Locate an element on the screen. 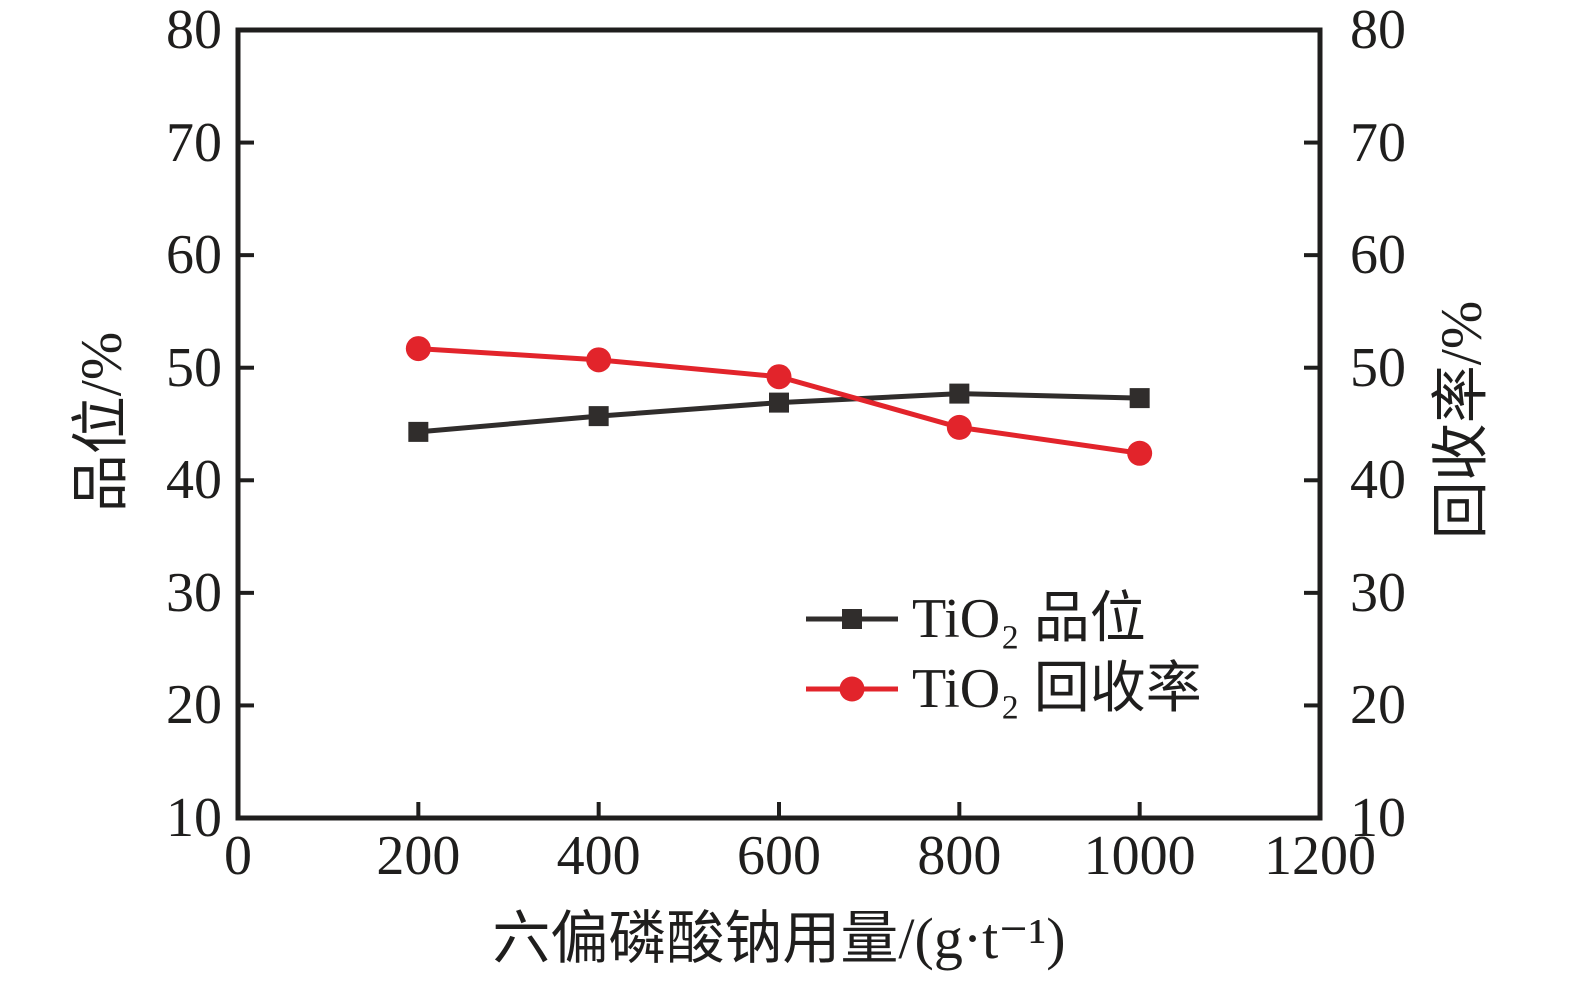 This screenshot has height=986, width=1575. y-right-tick-label: 60 is located at coordinates (1378, 255).